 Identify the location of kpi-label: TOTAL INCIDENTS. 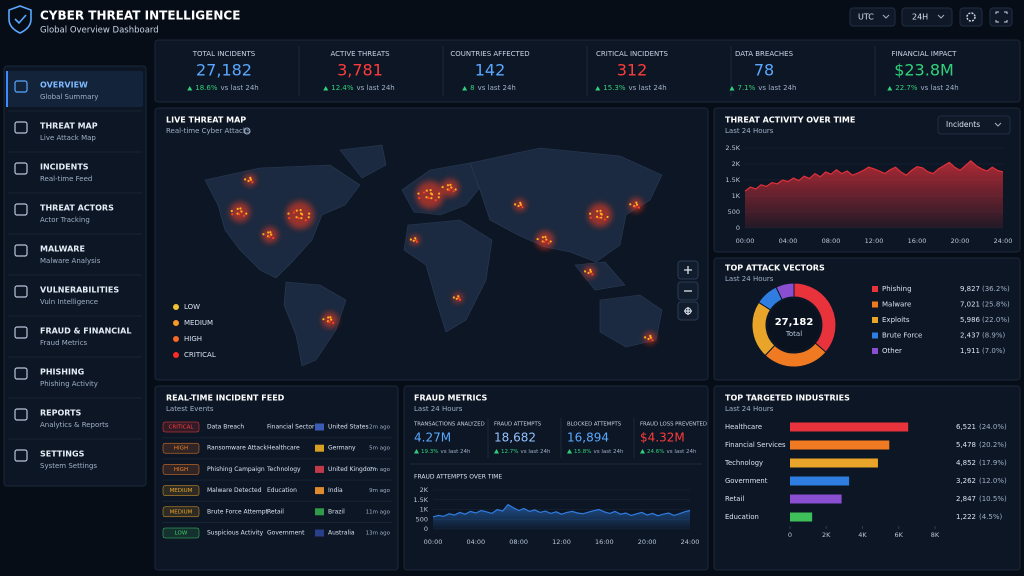
(224, 54).